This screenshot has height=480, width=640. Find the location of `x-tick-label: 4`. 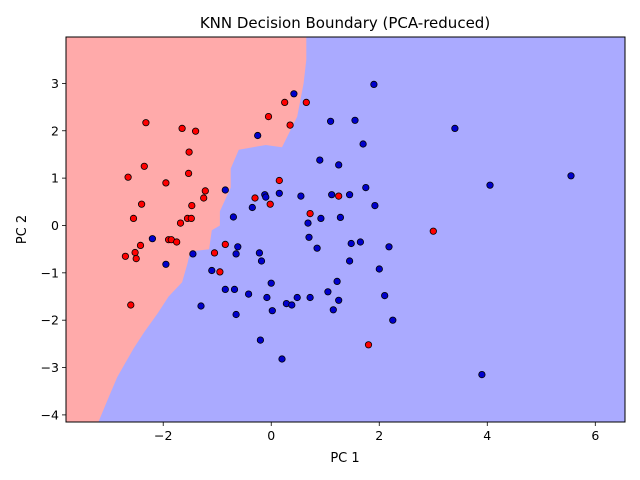

x-tick-label: 4 is located at coordinates (487, 435).